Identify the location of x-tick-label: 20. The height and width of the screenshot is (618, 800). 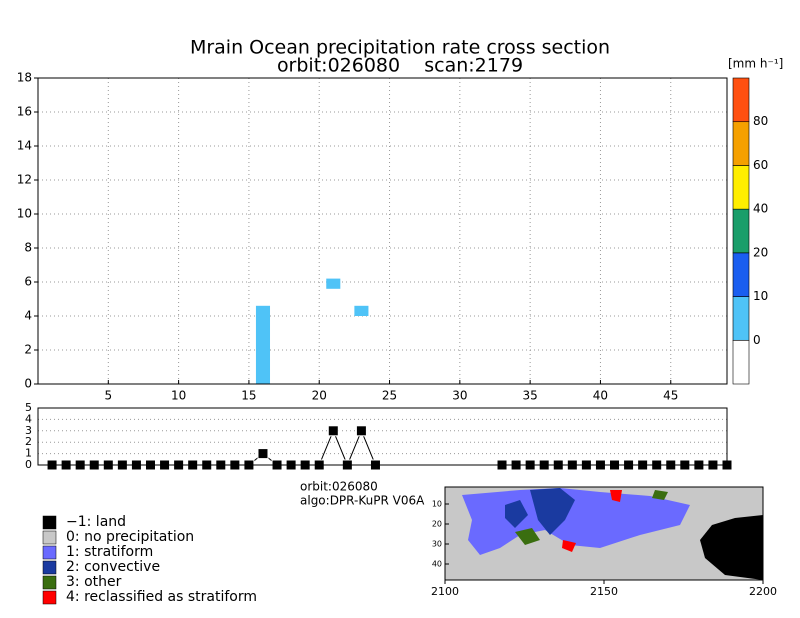
(319, 396).